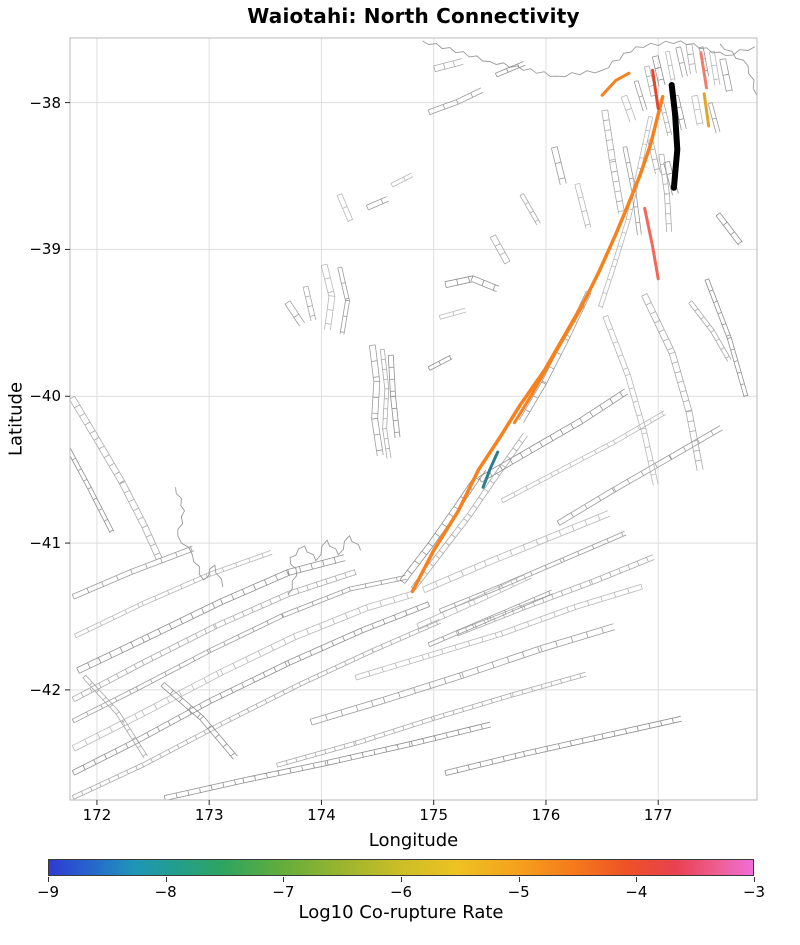 Image resolution: width=800 pixels, height=945 pixels. What do you see at coordinates (658, 815) in the screenshot?
I see `x-tick-label: 177` at bounding box center [658, 815].